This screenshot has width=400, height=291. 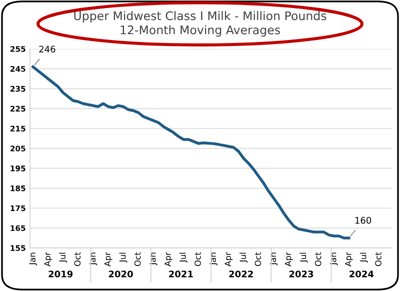 I want to click on text: 2019, so click(x=60, y=274).